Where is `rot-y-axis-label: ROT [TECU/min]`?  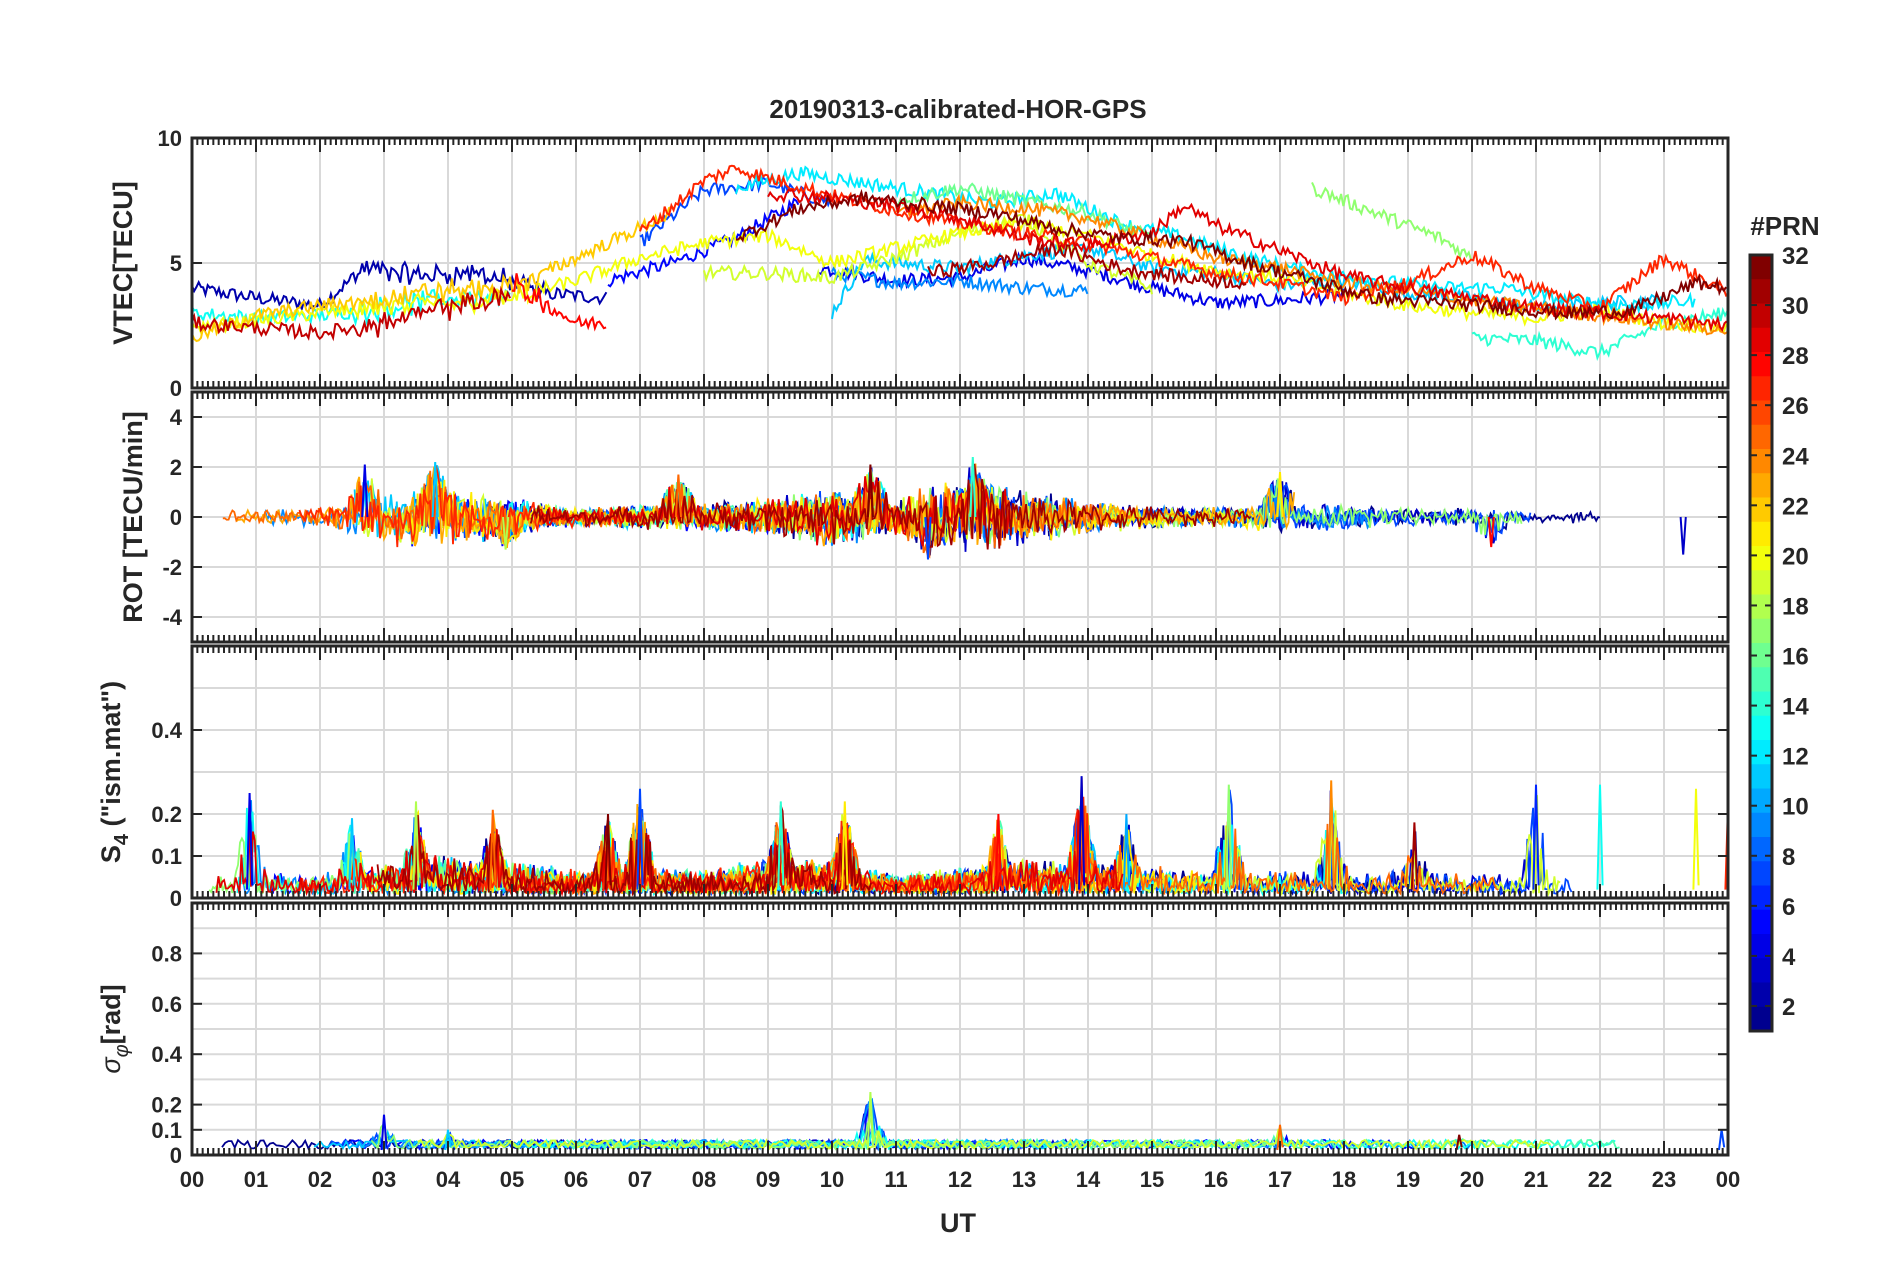
rot-y-axis-label: ROT [TECU/min] is located at coordinates (133, 516).